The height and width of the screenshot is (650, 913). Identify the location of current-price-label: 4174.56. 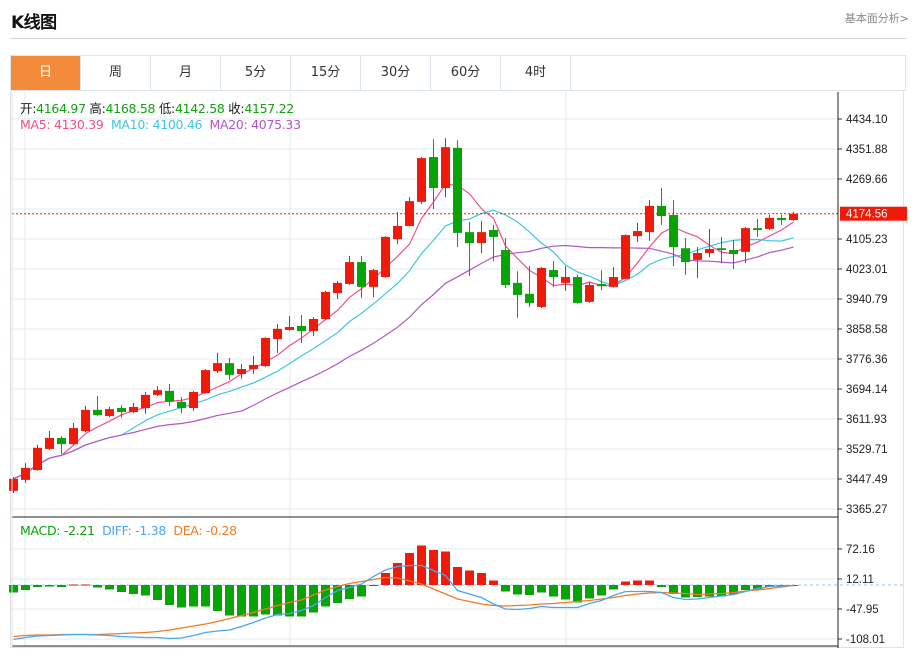
(867, 215).